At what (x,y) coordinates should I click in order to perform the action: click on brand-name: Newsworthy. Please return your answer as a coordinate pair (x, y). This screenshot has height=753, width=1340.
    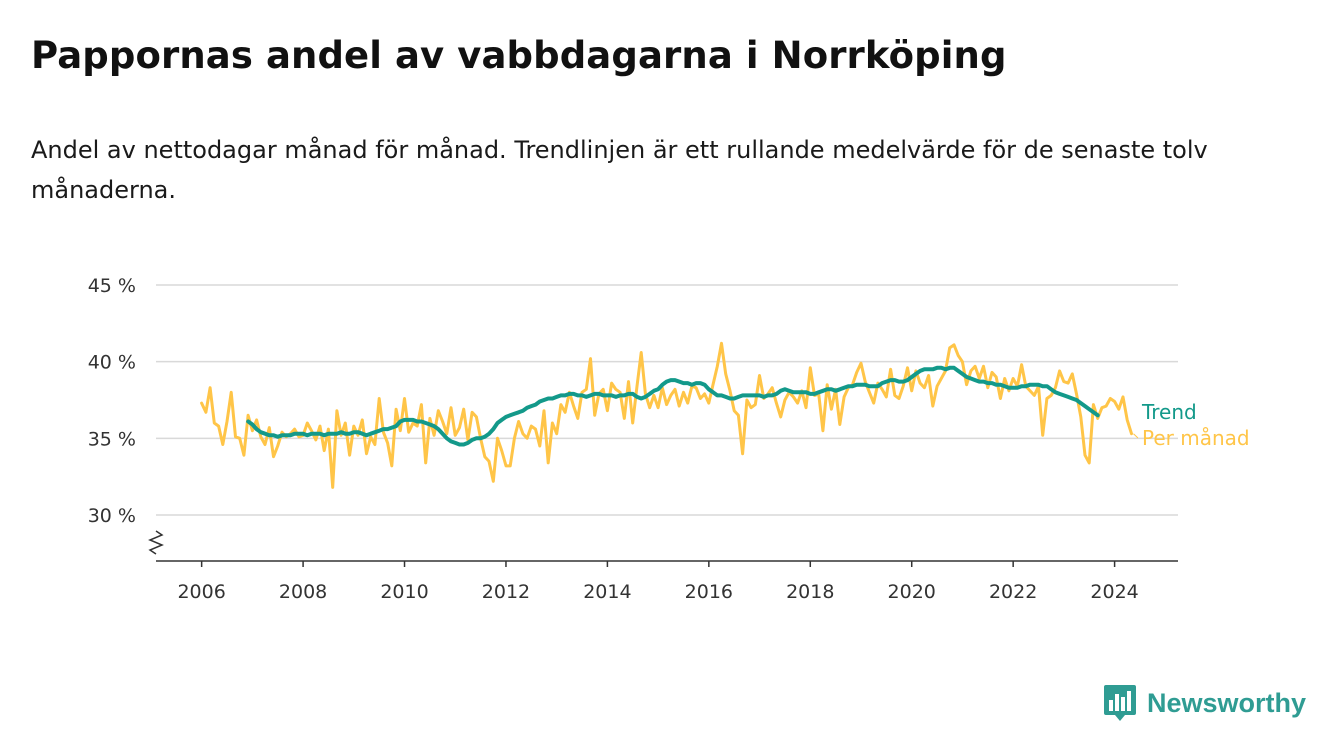
    Looking at the image, I should click on (1227, 702).